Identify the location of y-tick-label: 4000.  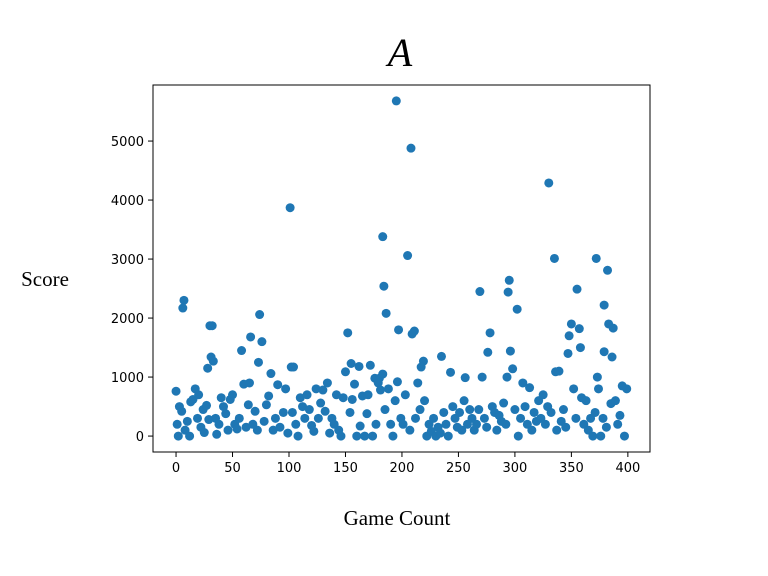
(127, 201).